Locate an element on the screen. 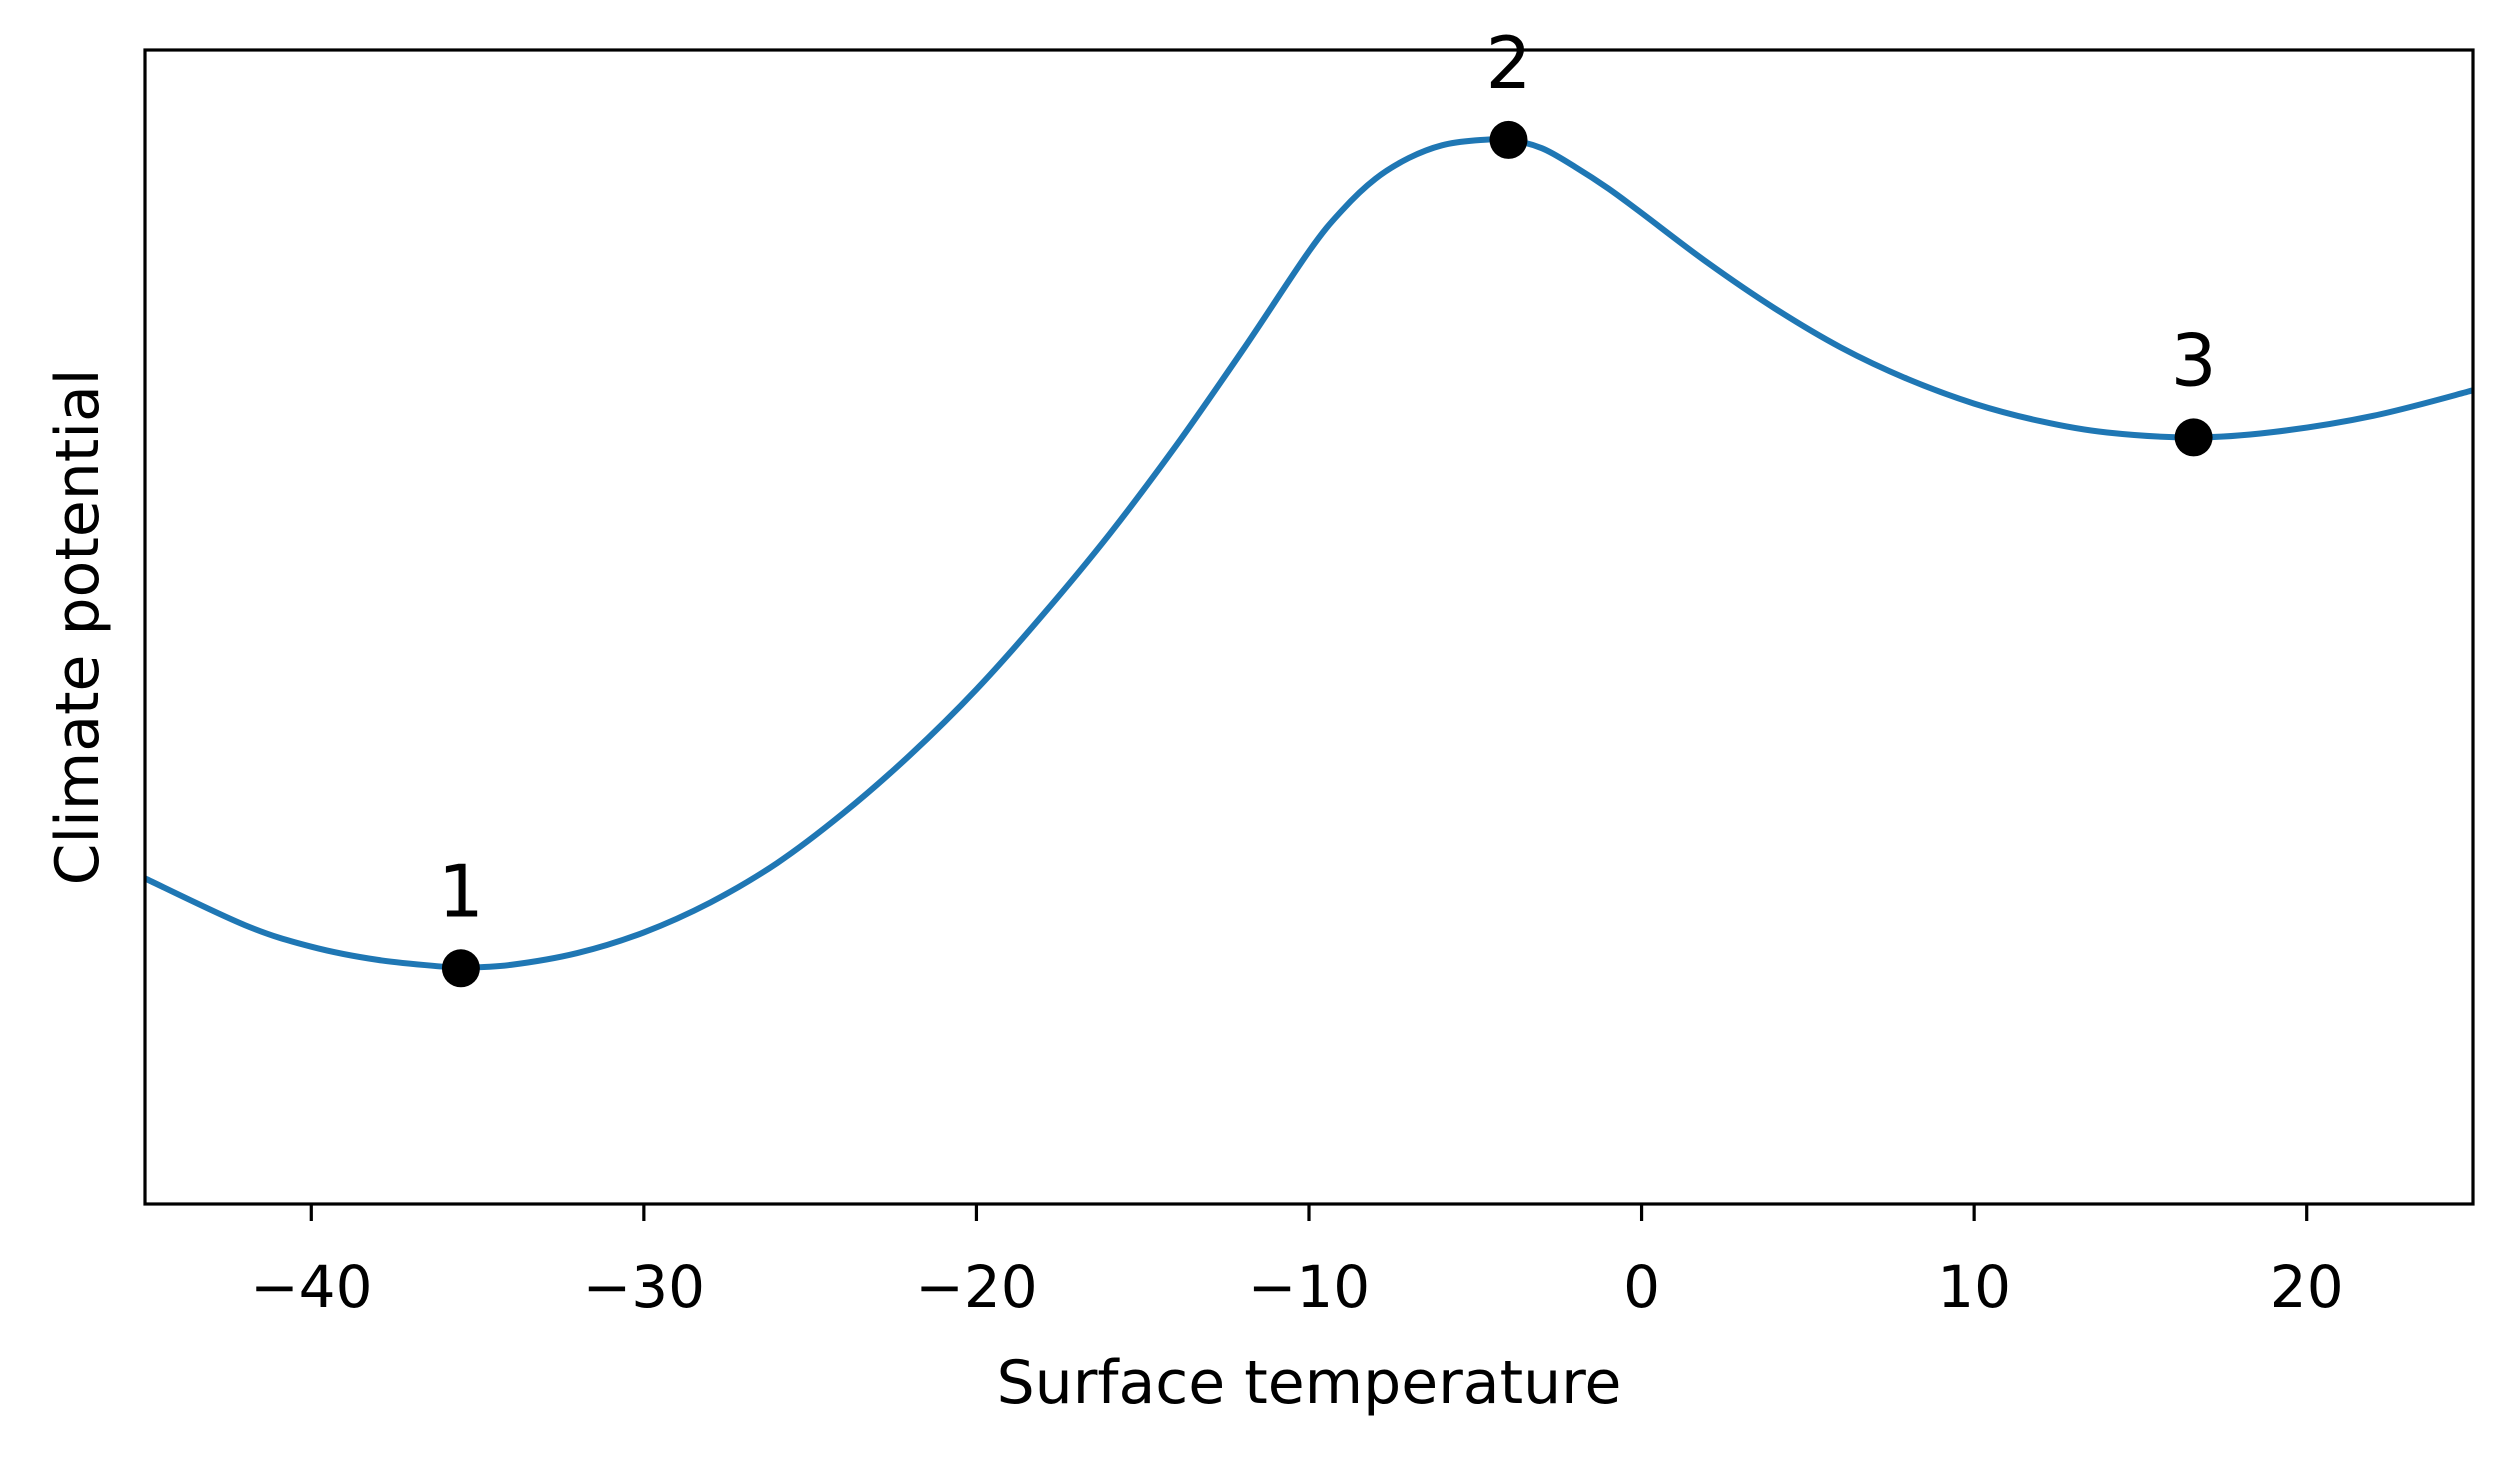 The image size is (2519, 1465). x-tick-label: −10 is located at coordinates (1309, 1287).